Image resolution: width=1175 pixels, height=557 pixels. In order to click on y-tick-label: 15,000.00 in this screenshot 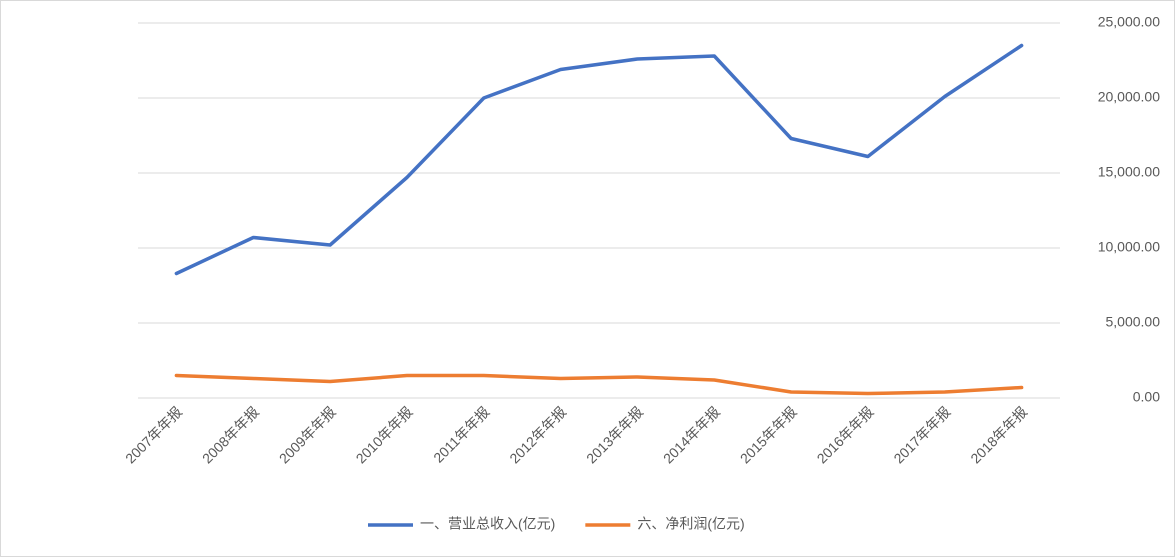, I will do `click(1129, 172)`.